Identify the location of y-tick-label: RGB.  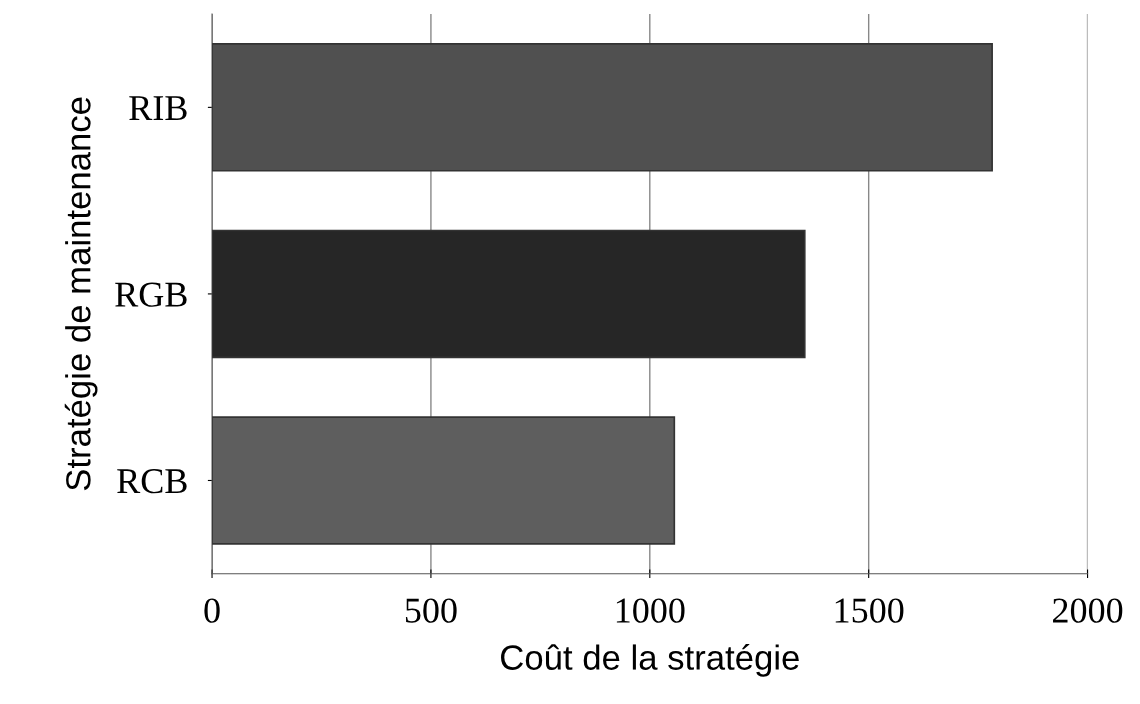
(151, 294).